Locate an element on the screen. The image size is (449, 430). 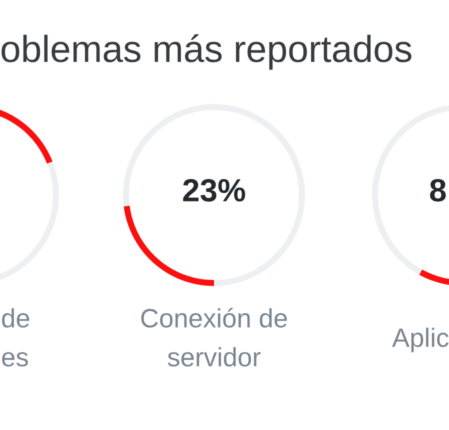
text: 8 is located at coordinates (438, 190).